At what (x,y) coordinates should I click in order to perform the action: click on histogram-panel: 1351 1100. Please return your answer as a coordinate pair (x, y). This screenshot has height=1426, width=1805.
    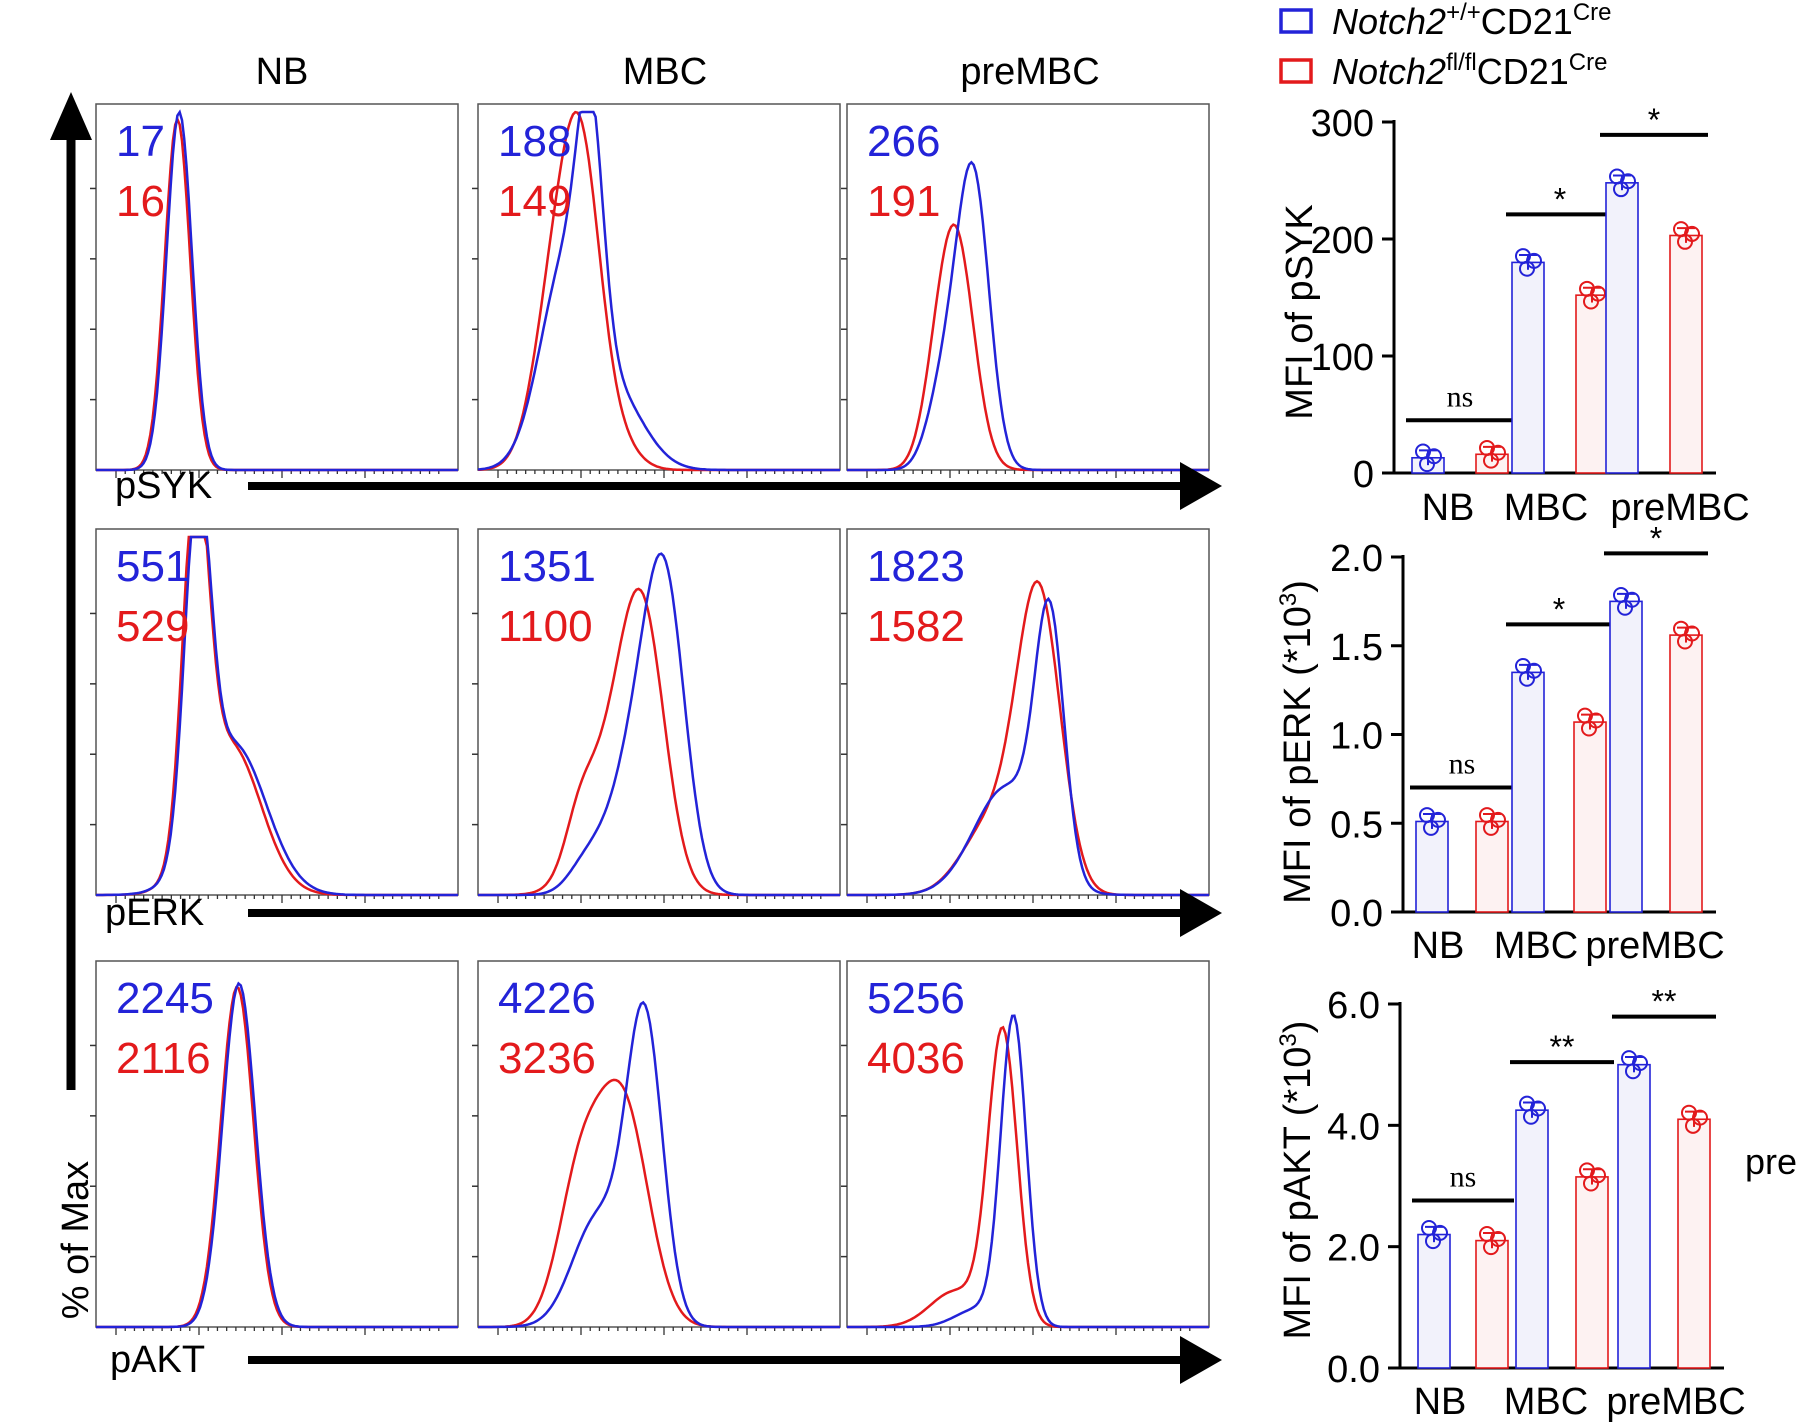
    Looking at the image, I should click on (656, 715).